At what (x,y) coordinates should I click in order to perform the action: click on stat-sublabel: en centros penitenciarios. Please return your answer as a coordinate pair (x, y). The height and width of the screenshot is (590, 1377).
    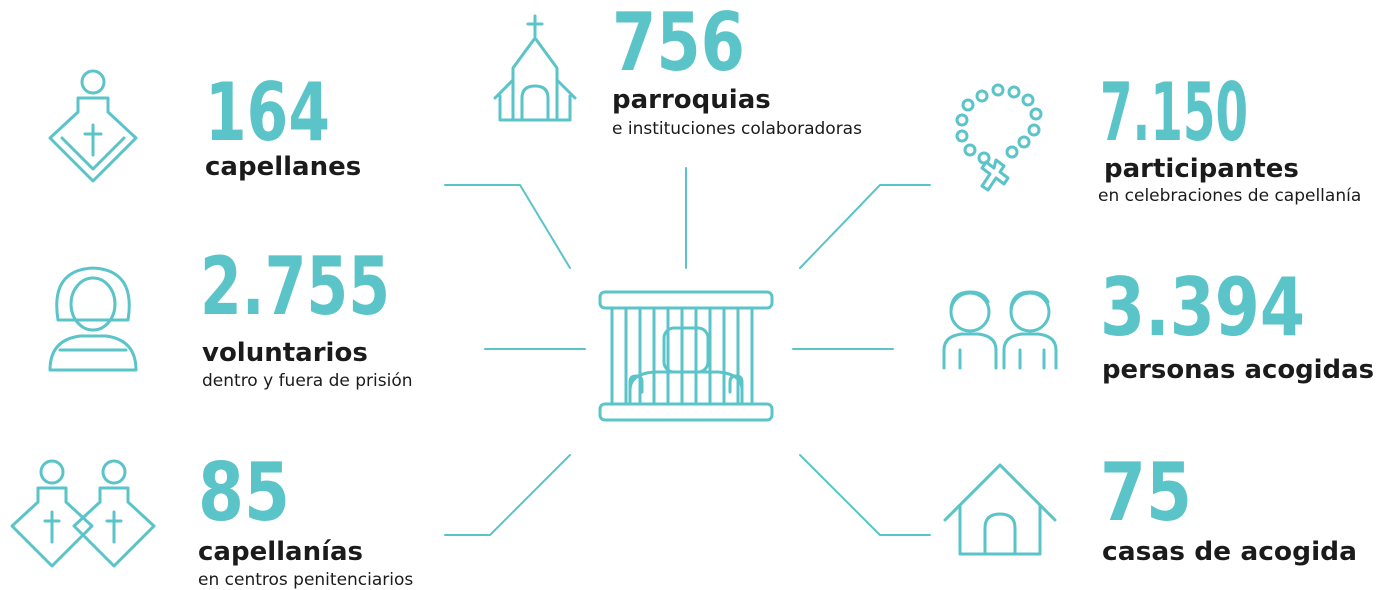
    Looking at the image, I should click on (305, 580).